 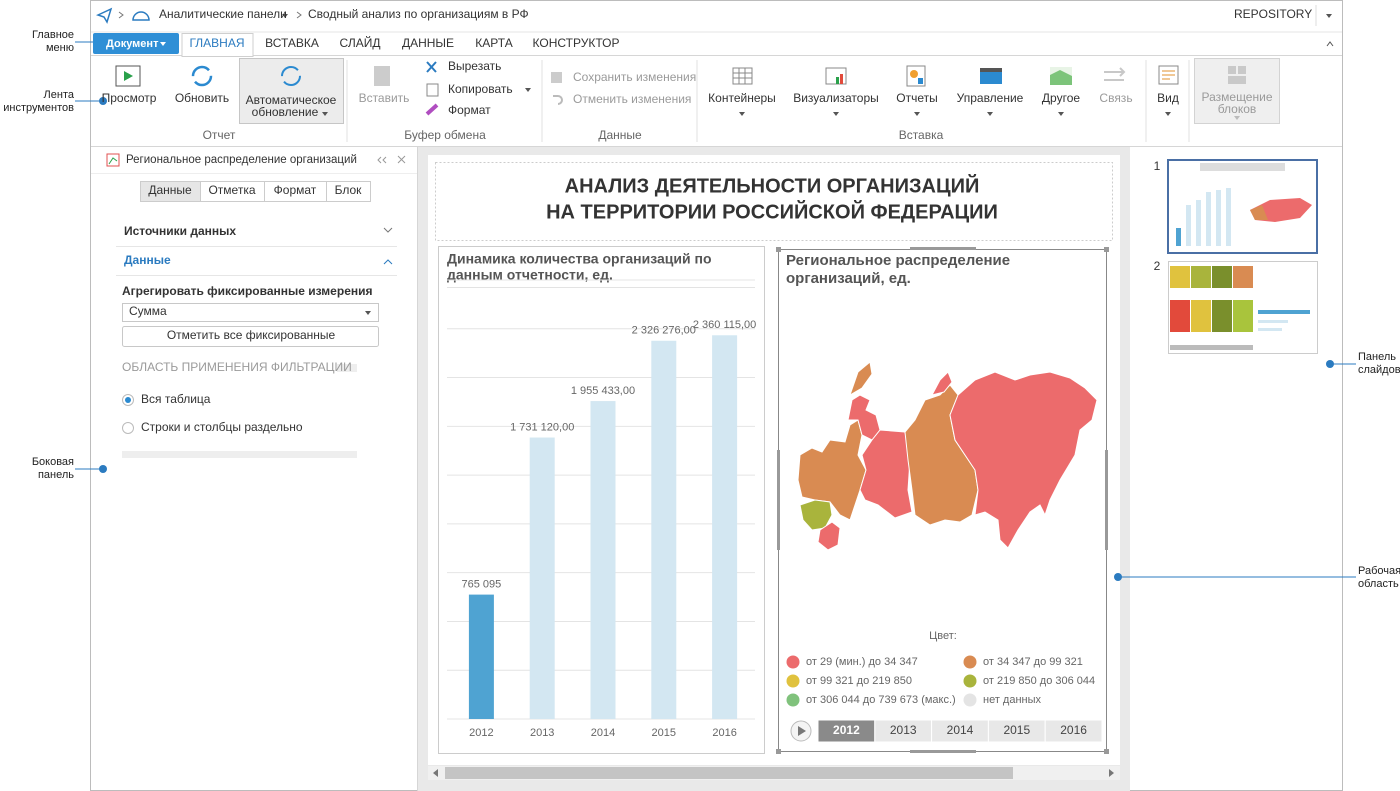 I want to click on section-header: Источники данных, so click(x=180, y=231).